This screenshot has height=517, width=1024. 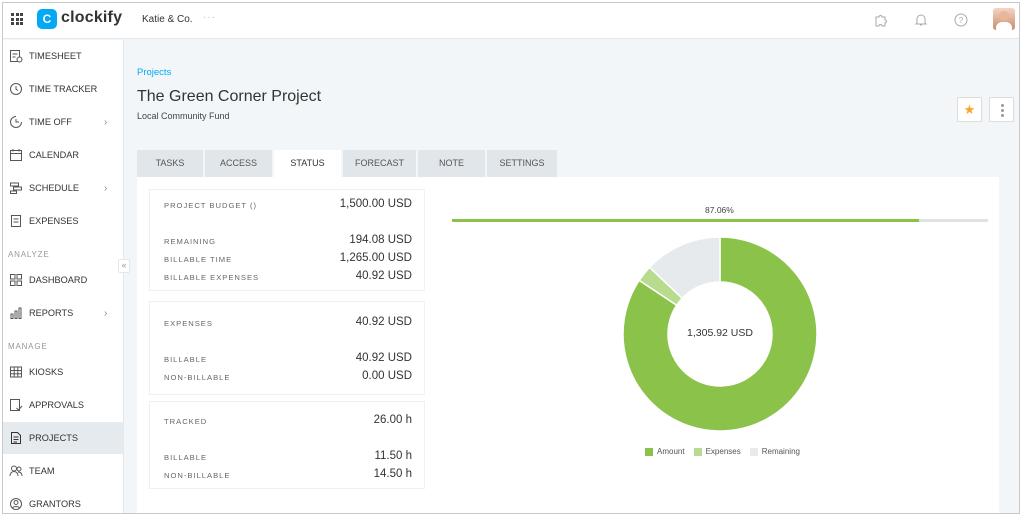 What do you see at coordinates (16, 122) in the screenshot?
I see `clock-off-icon` at bounding box center [16, 122].